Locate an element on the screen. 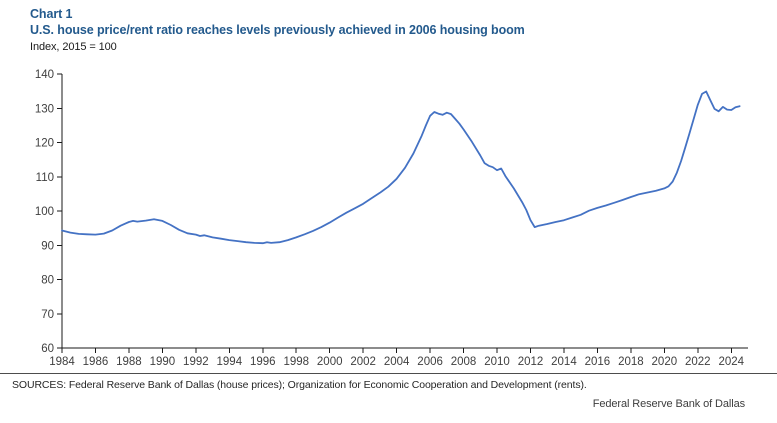 Image resolution: width=777 pixels, height=423 pixels. y-tick-label: 60 is located at coordinates (47, 349).